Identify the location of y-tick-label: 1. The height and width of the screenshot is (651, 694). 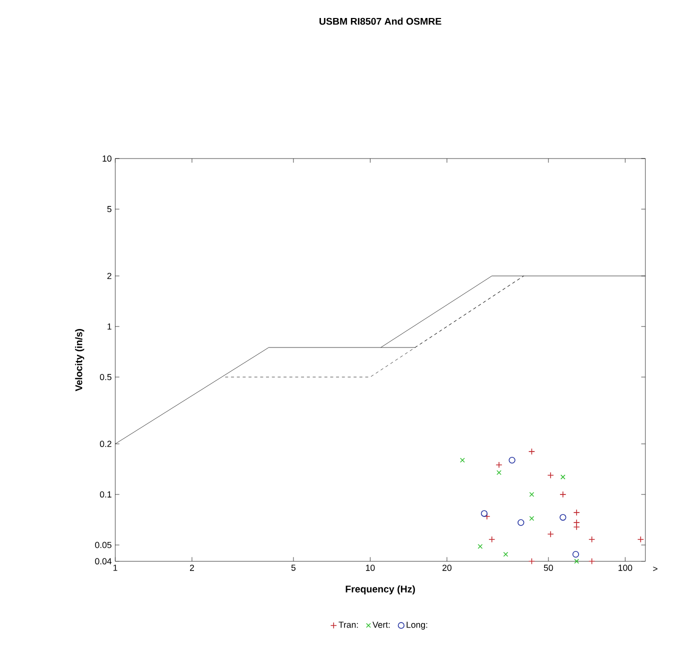
(110, 327).